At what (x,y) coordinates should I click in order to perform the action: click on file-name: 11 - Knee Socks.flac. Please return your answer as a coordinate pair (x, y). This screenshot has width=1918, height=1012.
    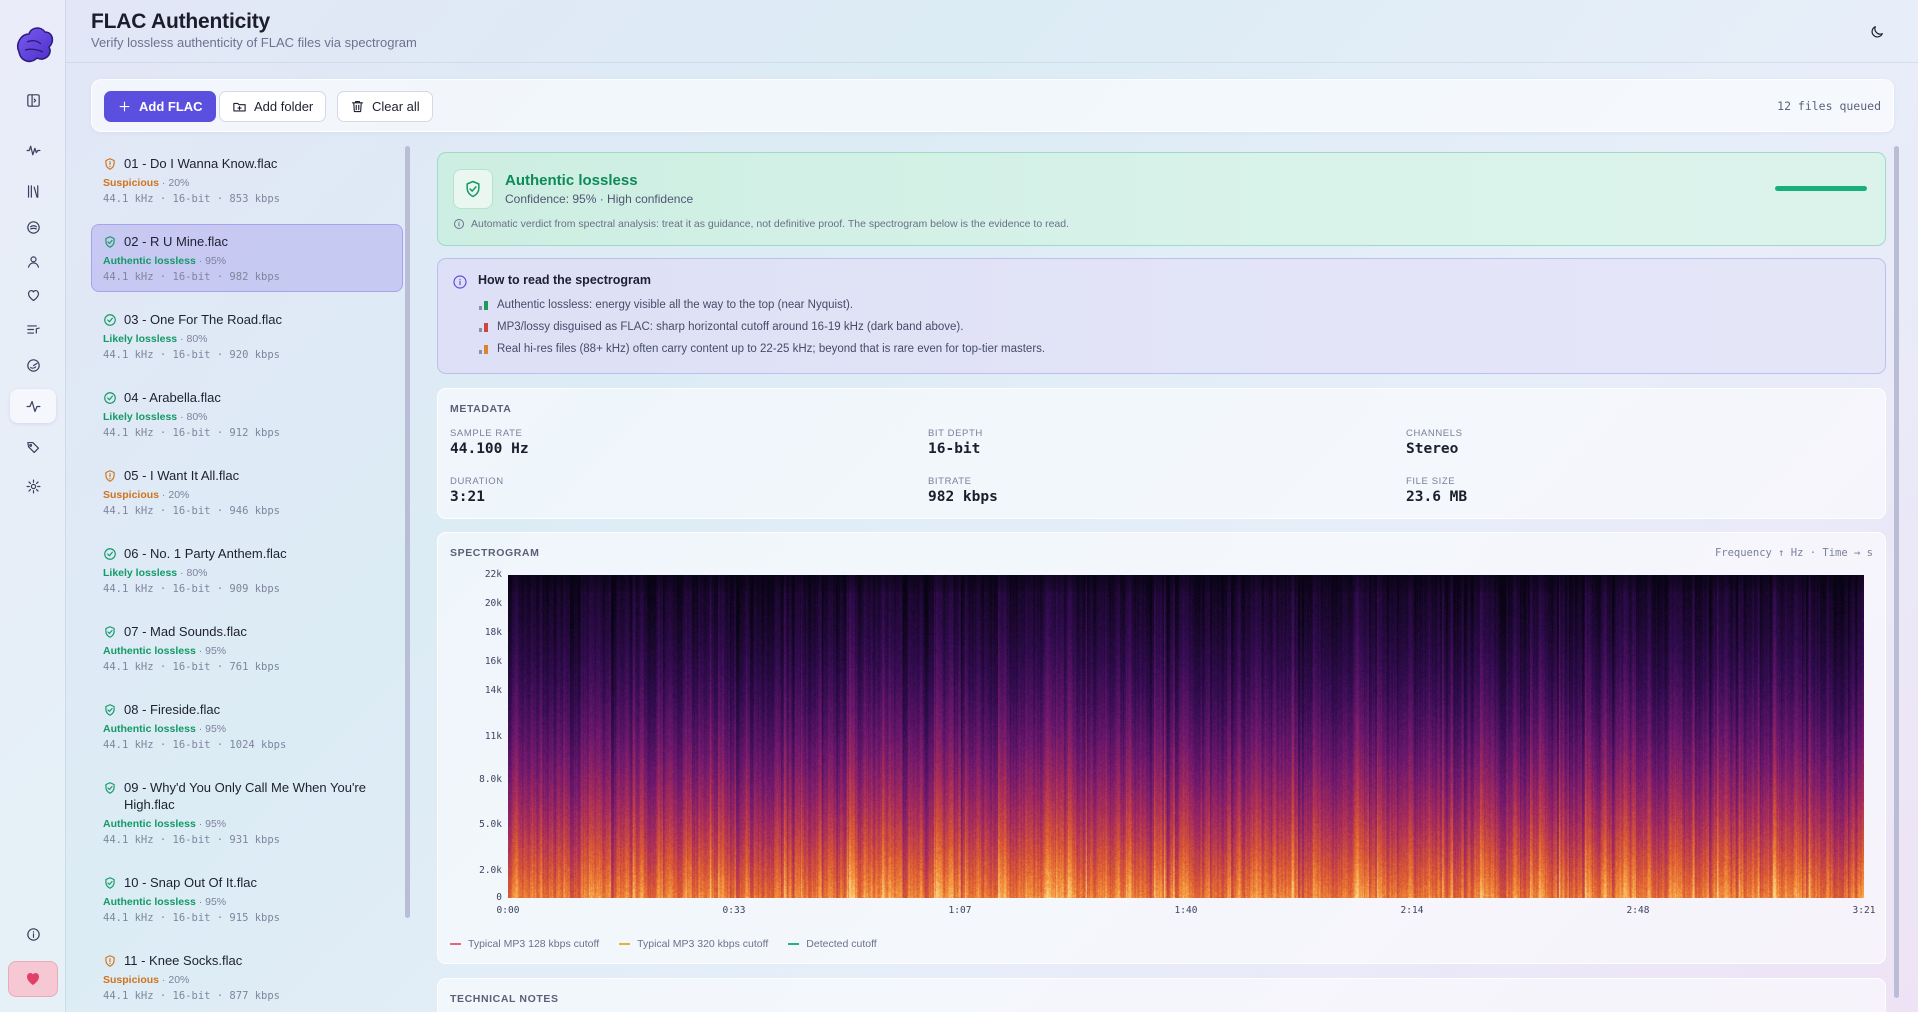
    Looking at the image, I should click on (183, 960).